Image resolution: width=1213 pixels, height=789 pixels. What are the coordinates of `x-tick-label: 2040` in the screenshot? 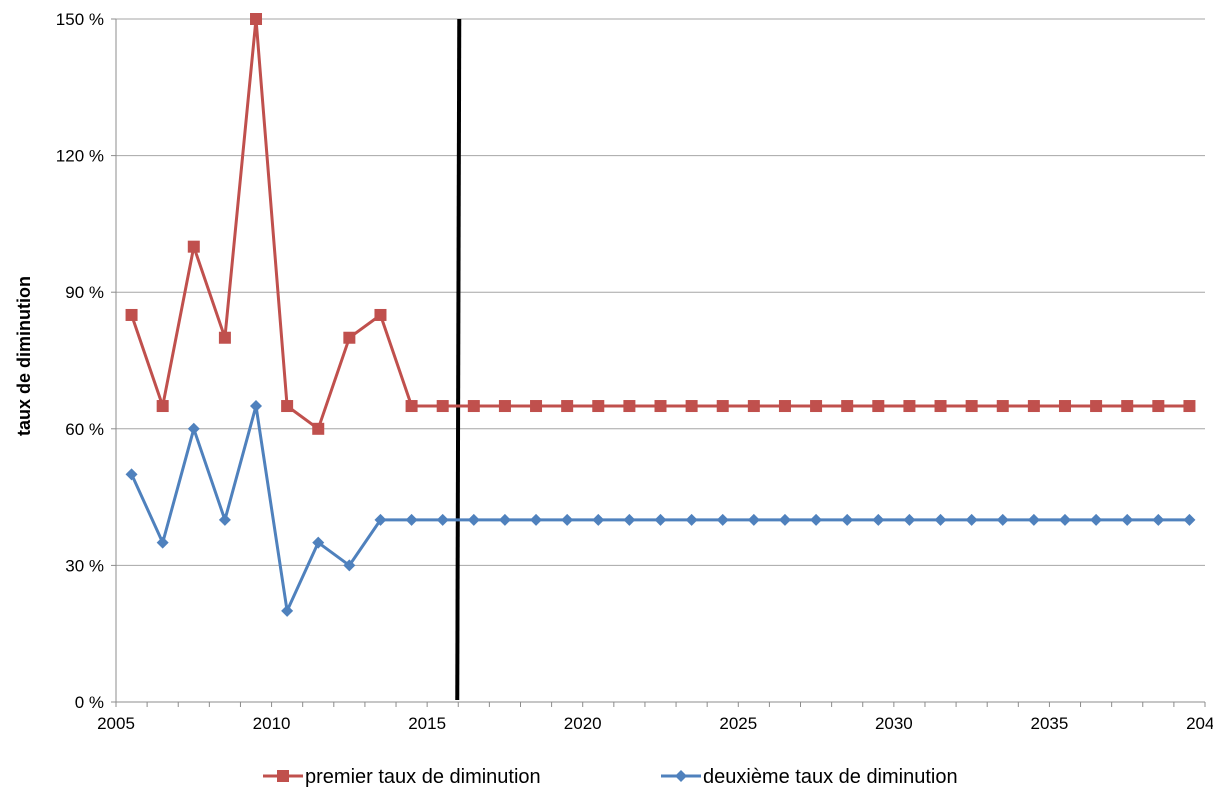 It's located at (1199, 723).